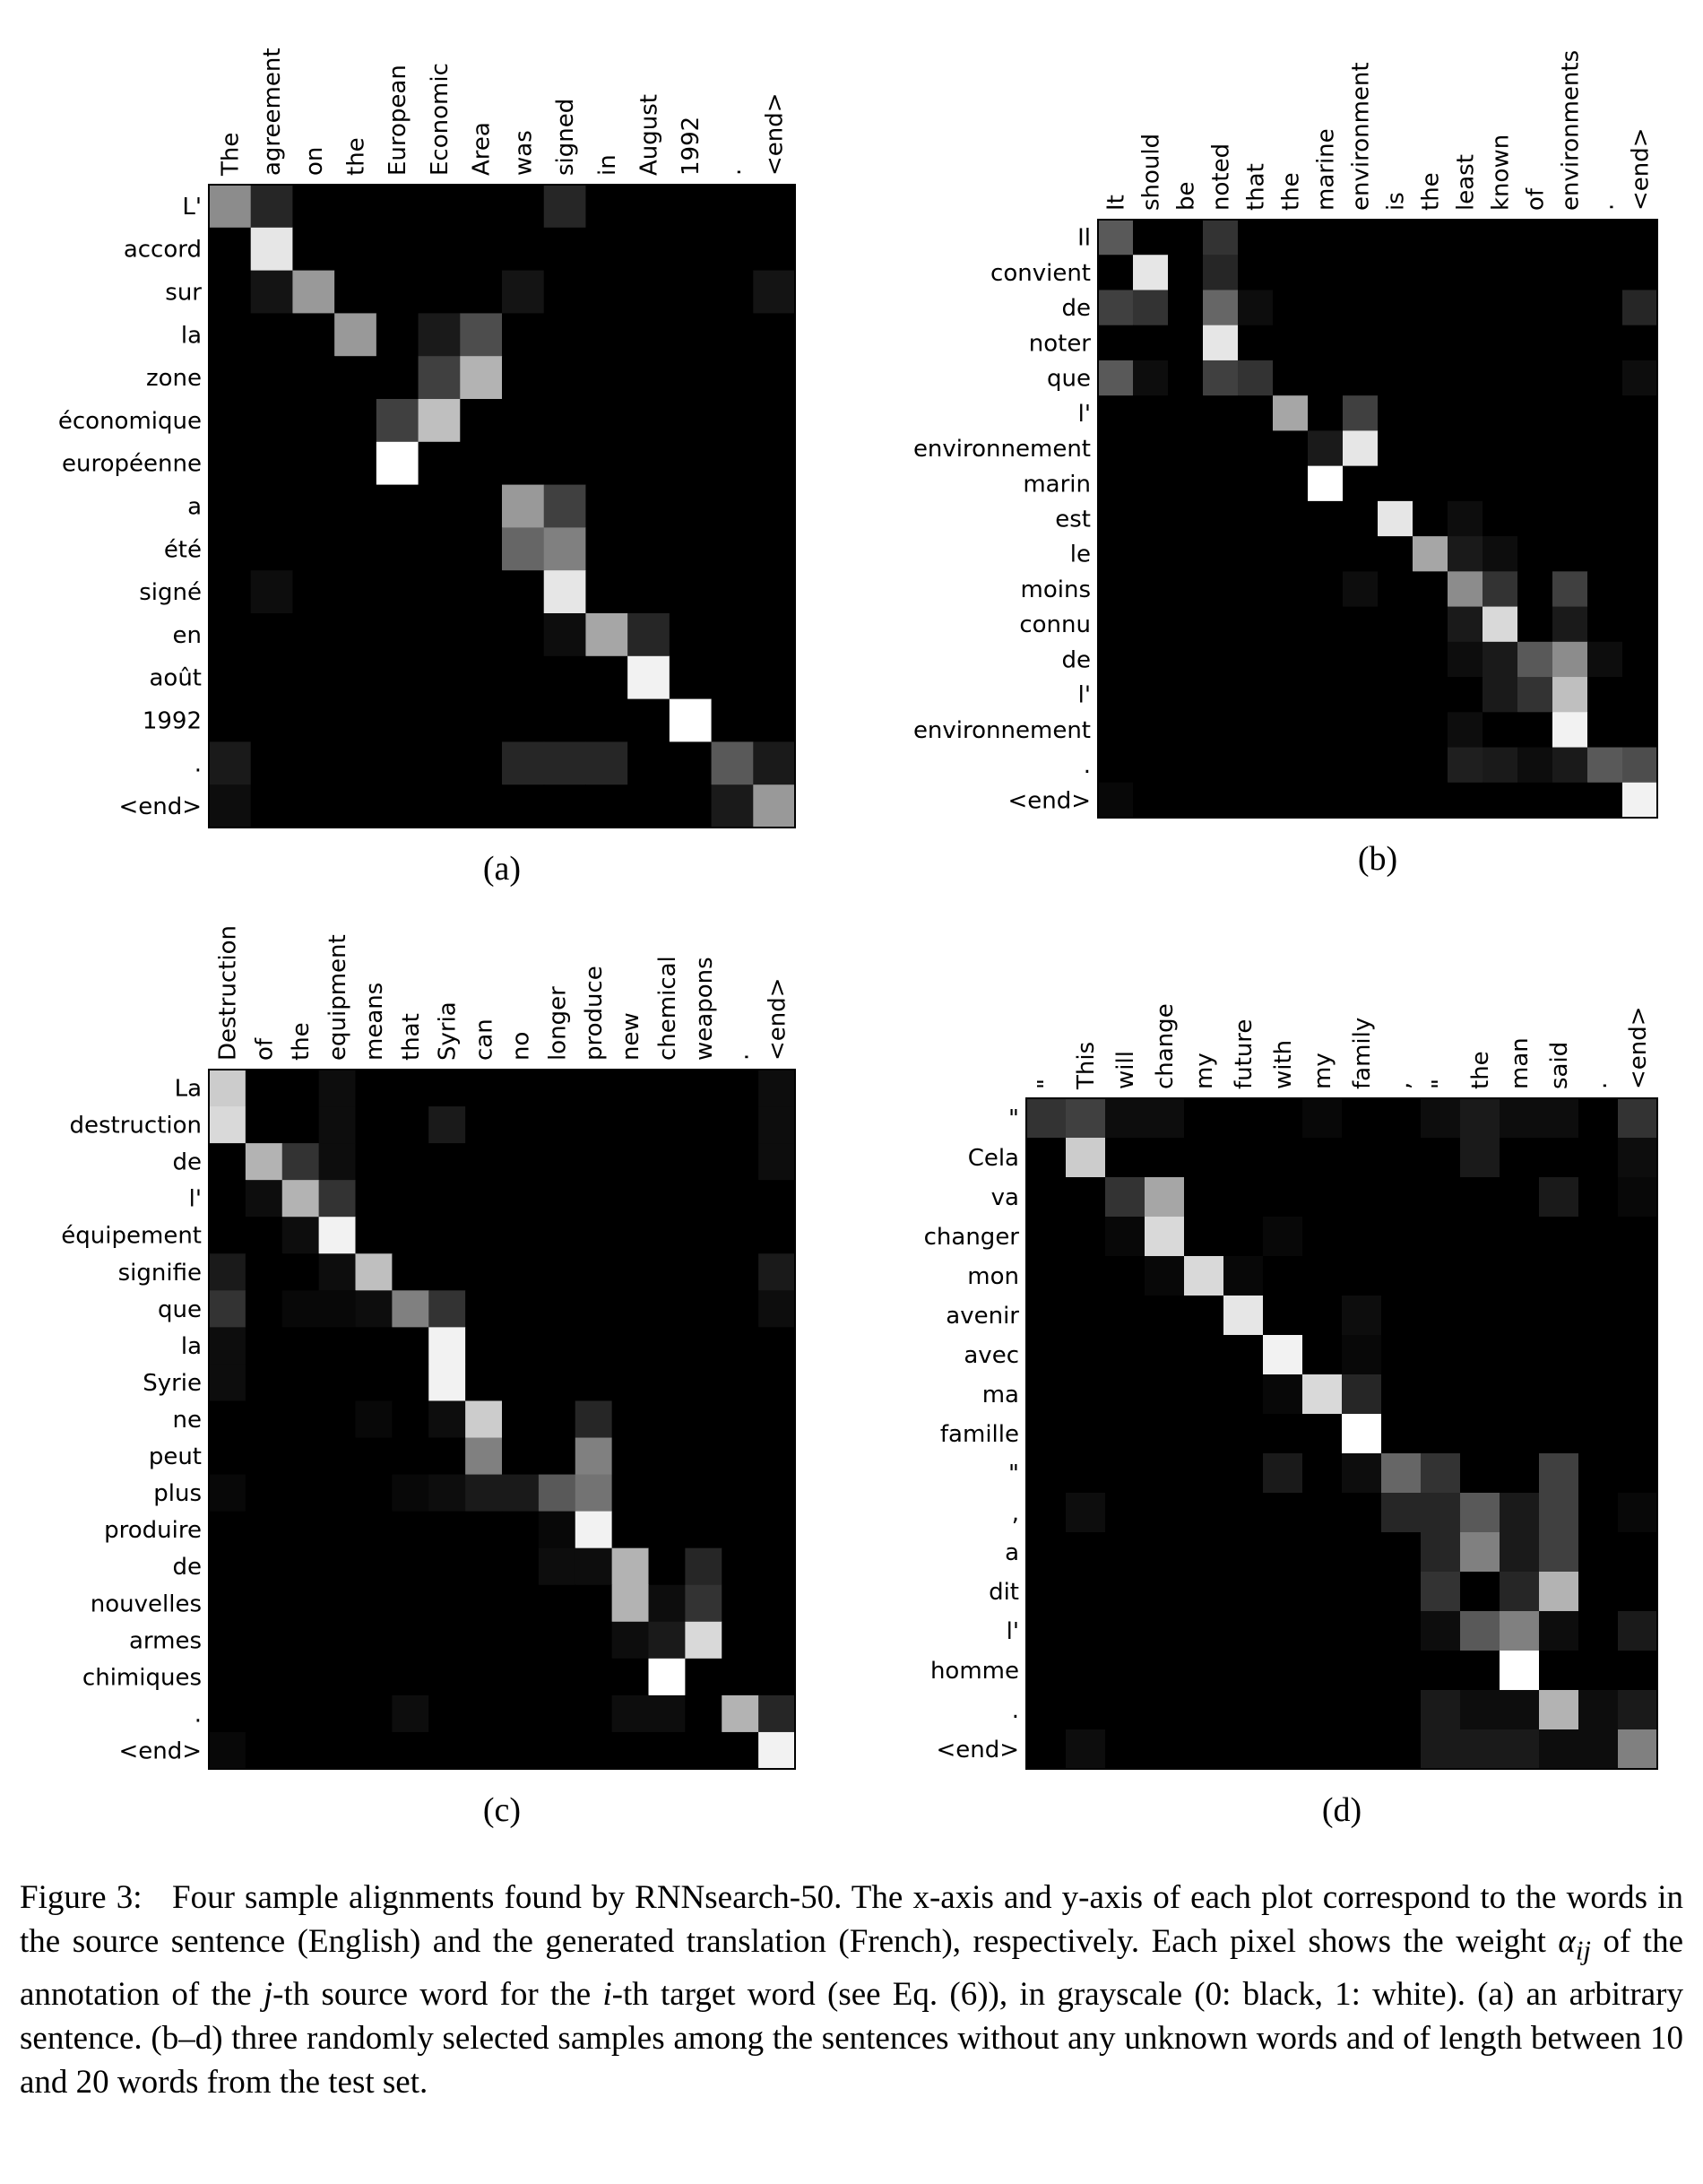  Describe the element at coordinates (1004, 1592) in the screenshot. I see `y-tick-label: dit` at that location.